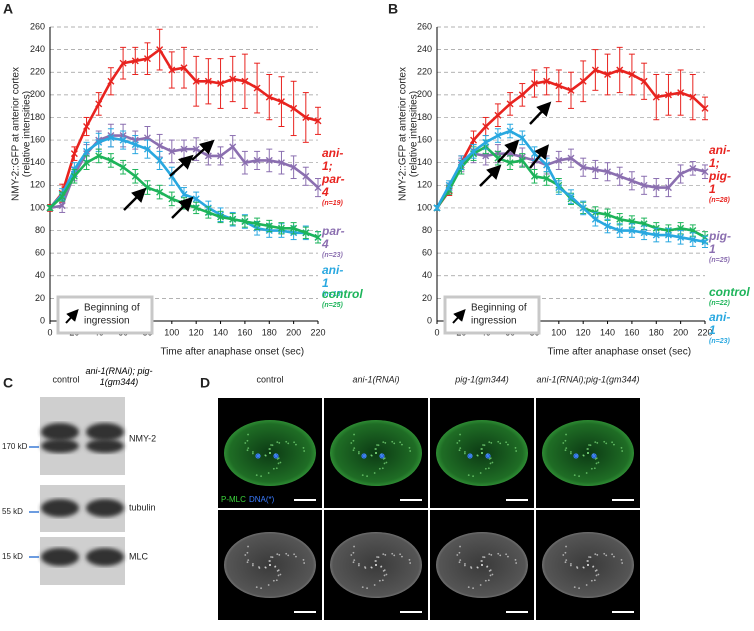  Describe the element at coordinates (333, 276) in the screenshot. I see `series-name: ani-1` at that location.